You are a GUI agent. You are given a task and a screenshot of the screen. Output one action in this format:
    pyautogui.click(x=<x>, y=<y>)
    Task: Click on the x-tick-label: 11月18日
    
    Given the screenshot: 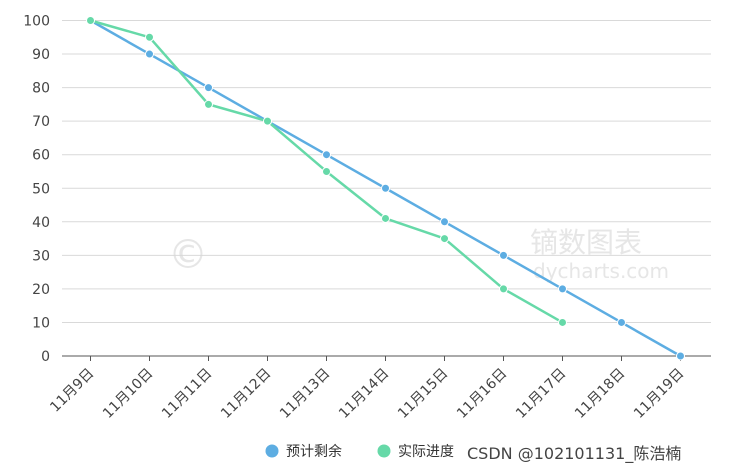 What is the action you would take?
    pyautogui.click(x=600, y=394)
    